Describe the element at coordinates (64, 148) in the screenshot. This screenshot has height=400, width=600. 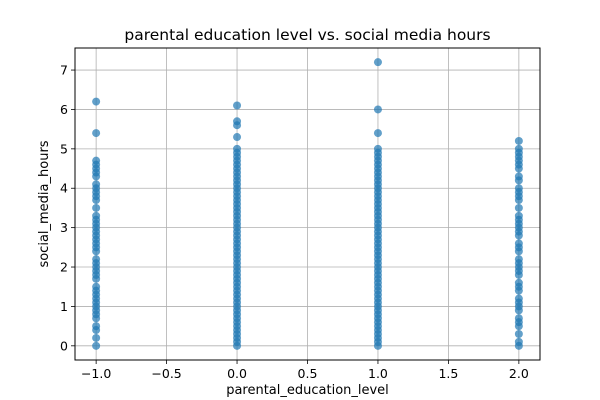
I see `y-tick-label: 5` at that location.